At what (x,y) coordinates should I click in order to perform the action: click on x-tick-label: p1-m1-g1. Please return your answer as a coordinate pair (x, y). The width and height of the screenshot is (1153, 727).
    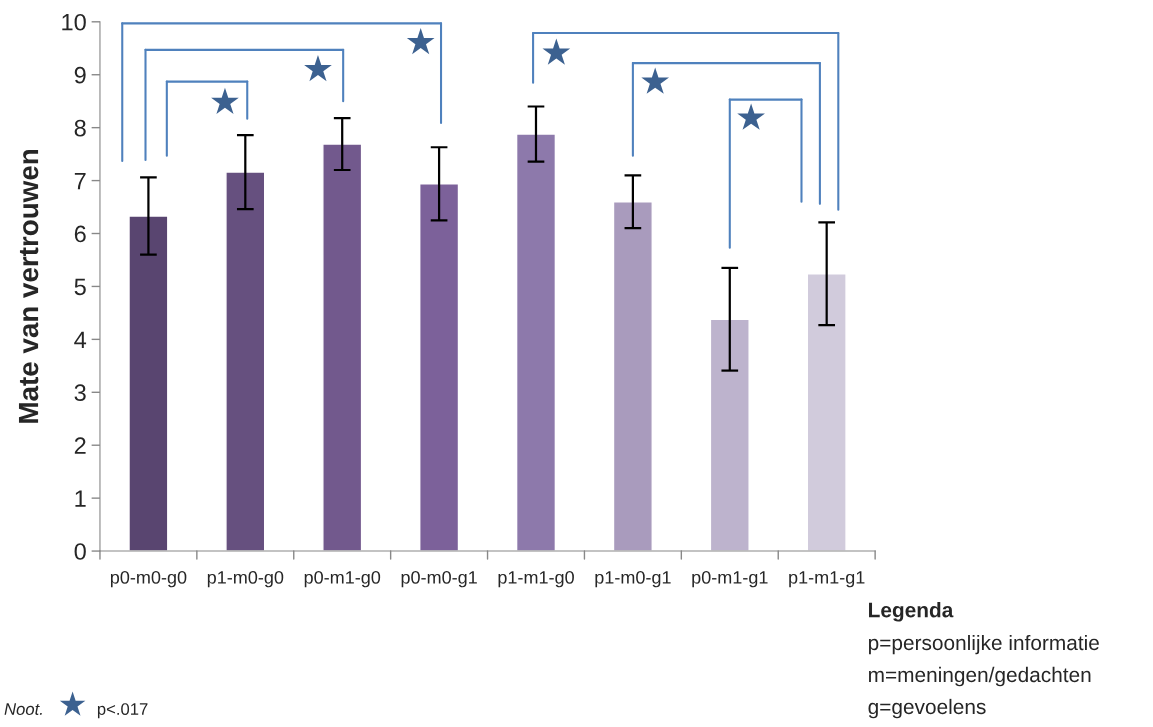
    Looking at the image, I should click on (827, 579).